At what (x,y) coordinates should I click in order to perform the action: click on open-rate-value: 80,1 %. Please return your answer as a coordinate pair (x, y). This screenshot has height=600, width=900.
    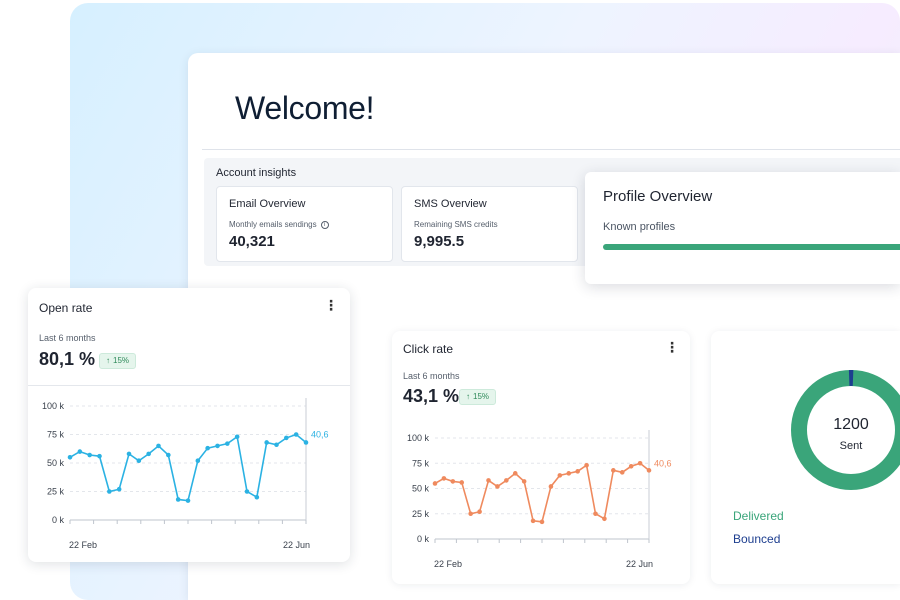
    Looking at the image, I should click on (67, 359).